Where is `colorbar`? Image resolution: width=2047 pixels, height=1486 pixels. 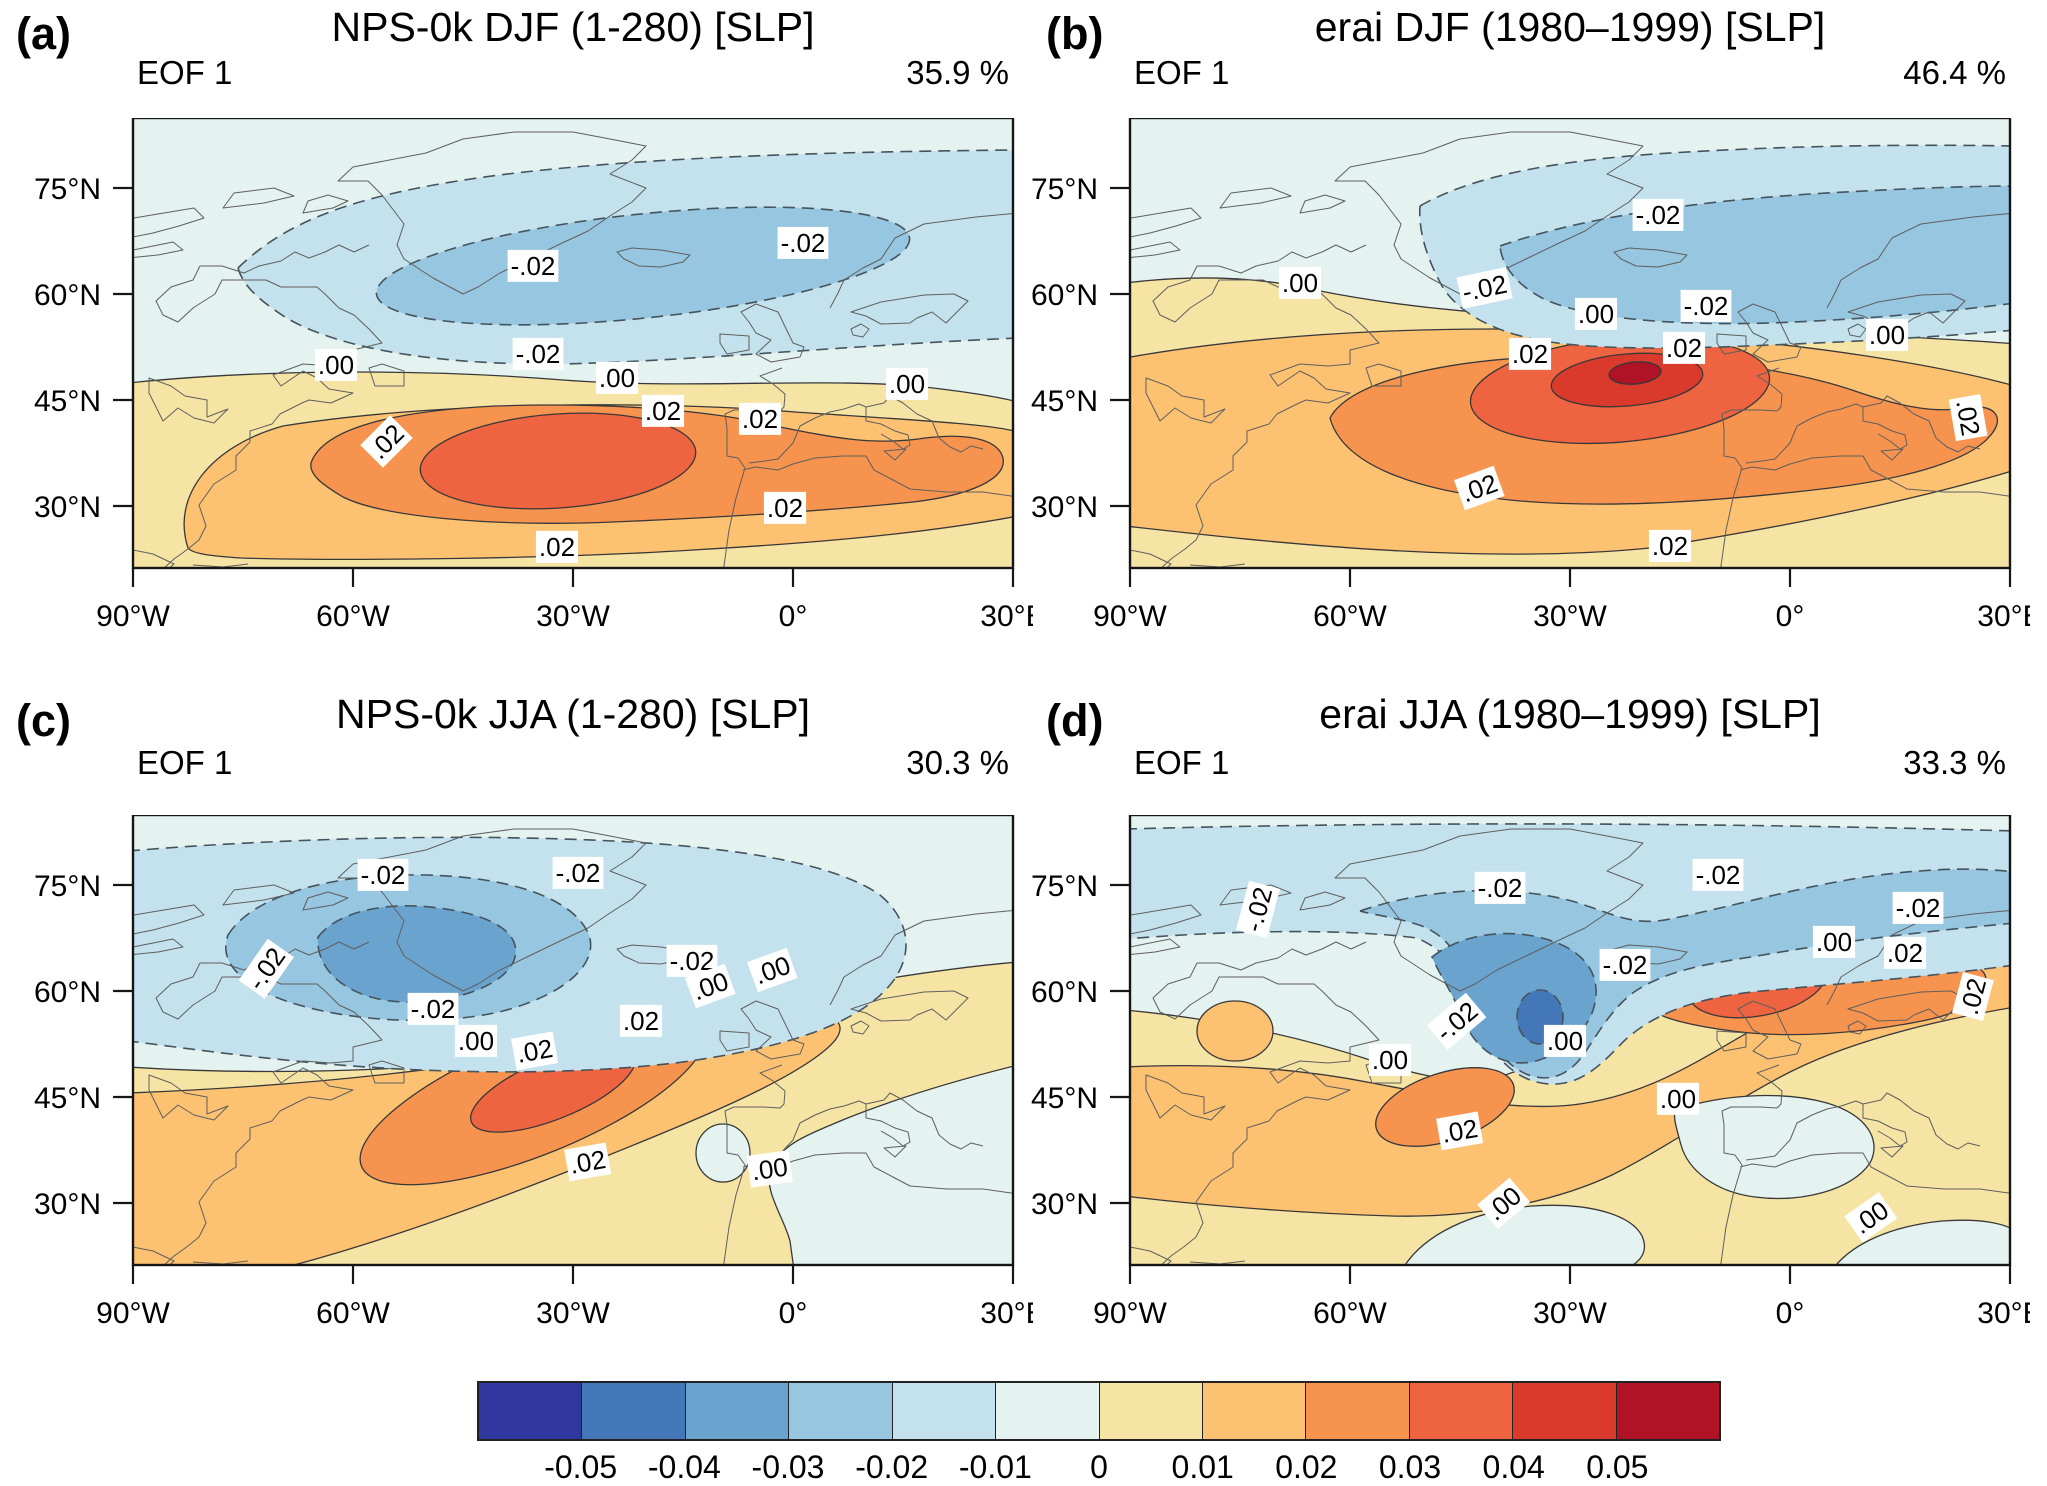 colorbar is located at coordinates (1099, 1411).